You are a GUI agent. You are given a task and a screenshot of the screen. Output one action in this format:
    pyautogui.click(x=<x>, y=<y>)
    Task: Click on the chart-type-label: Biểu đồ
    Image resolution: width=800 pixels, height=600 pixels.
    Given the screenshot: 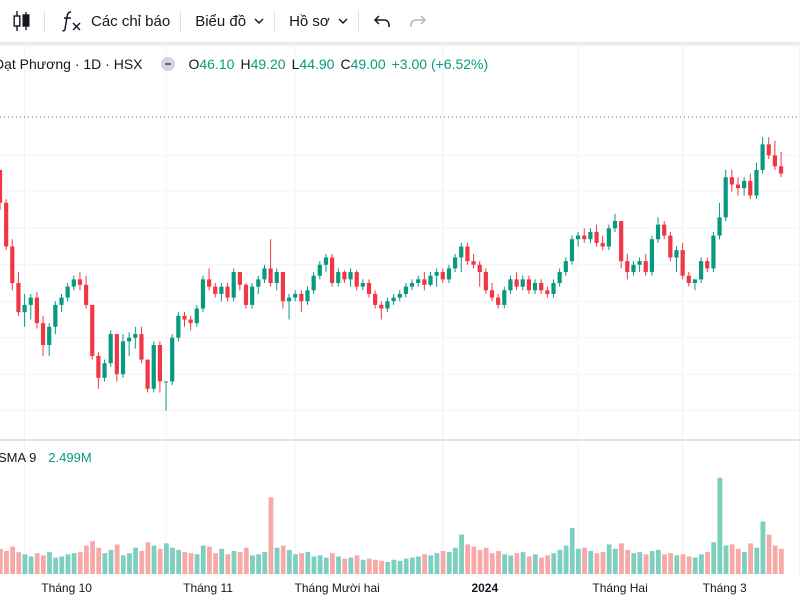 What is the action you would take?
    pyautogui.click(x=221, y=21)
    